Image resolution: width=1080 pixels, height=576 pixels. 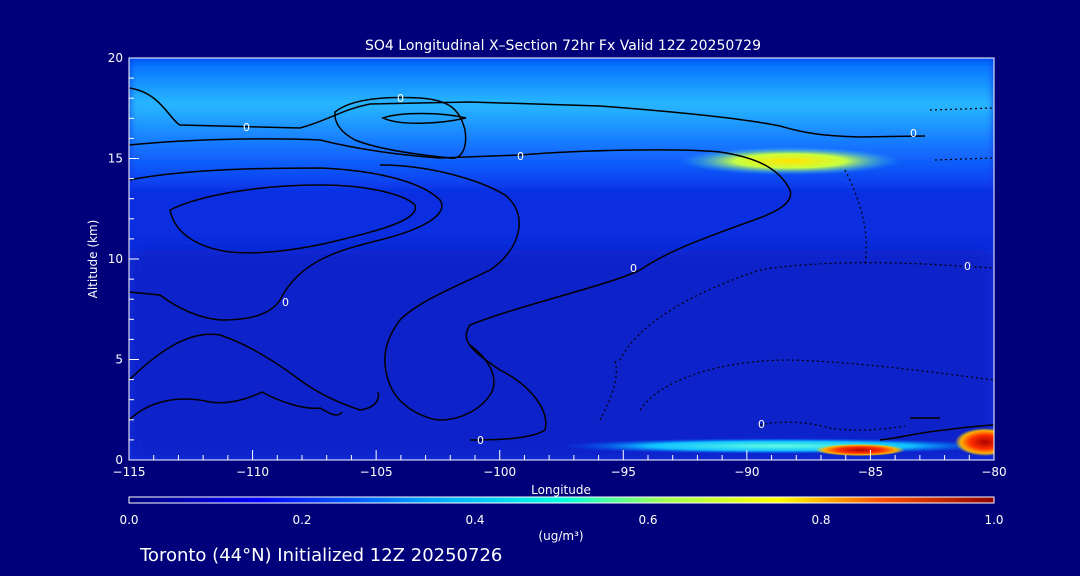 I want to click on x-tick-label: −100, so click(x=499, y=472).